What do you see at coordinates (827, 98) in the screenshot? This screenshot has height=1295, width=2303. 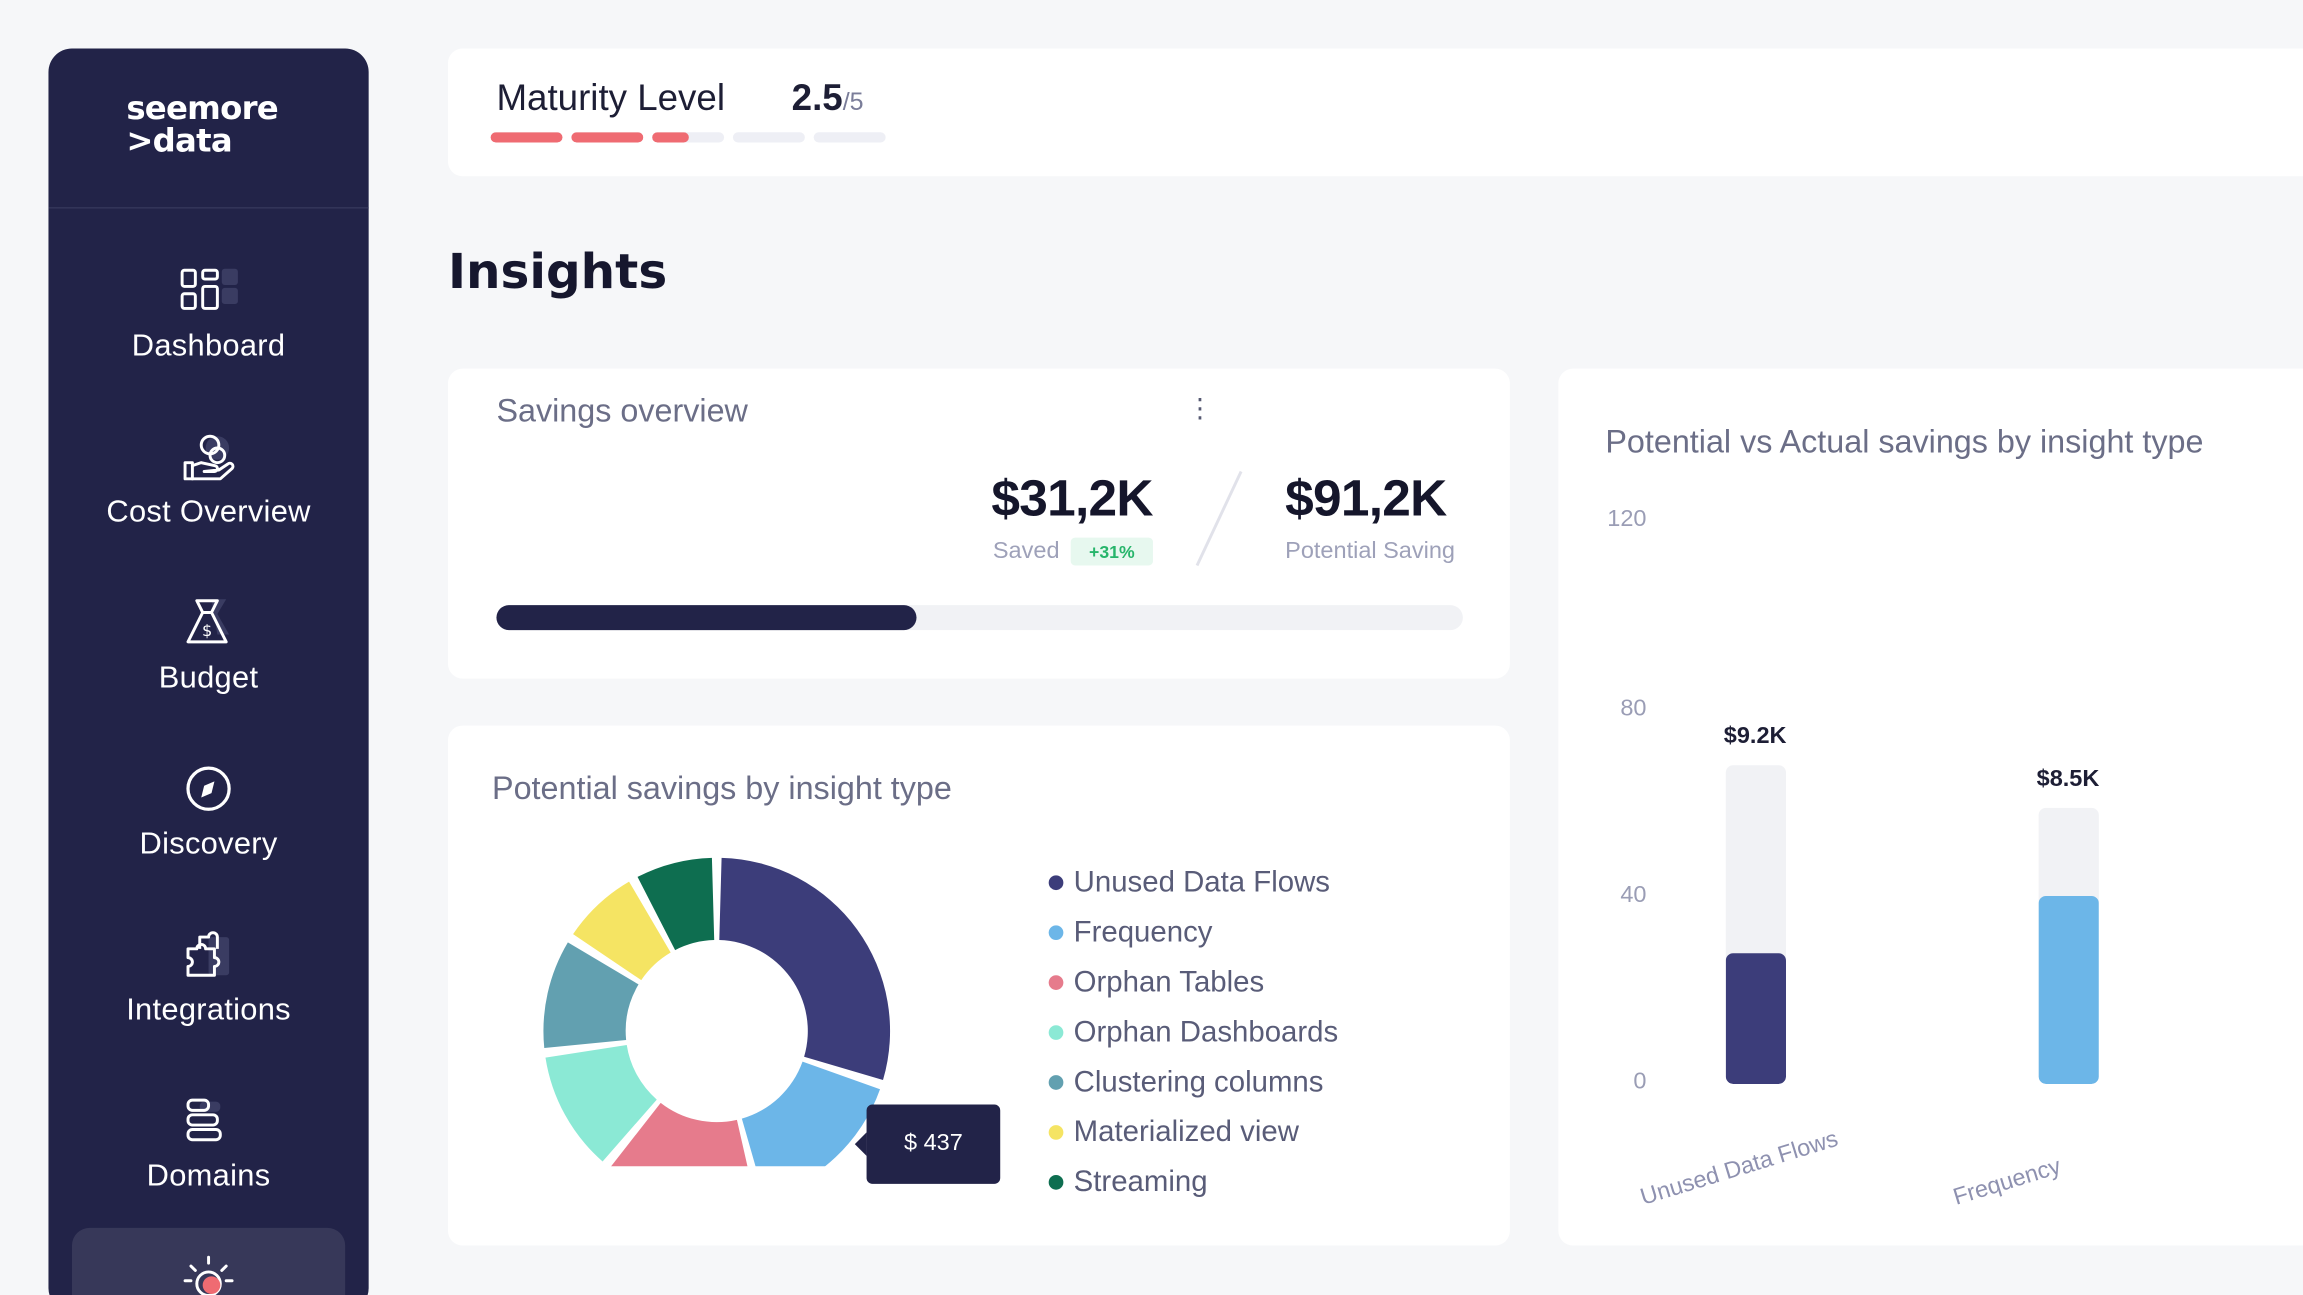 I see `maturity-value: 2.5/5` at bounding box center [827, 98].